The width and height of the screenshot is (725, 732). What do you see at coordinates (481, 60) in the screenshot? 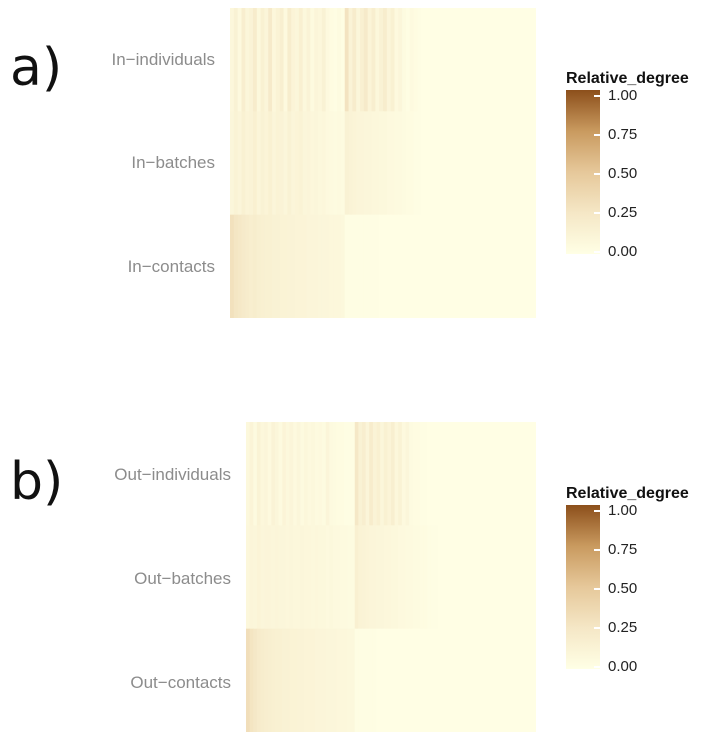
I see `panel-a-cell-r0-c65` at bounding box center [481, 60].